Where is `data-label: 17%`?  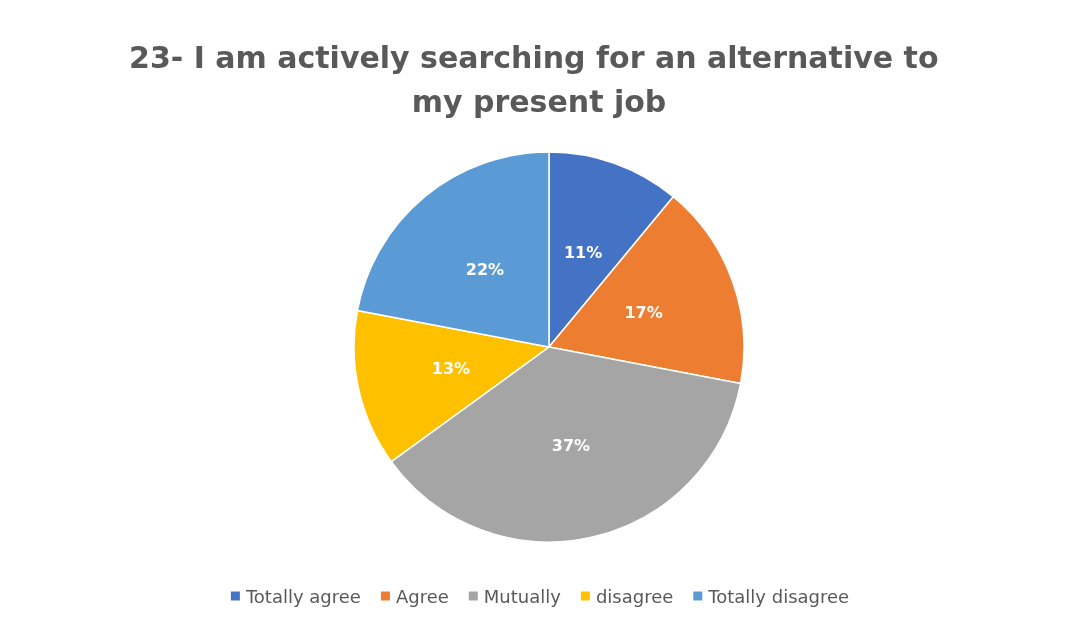
data-label: 17% is located at coordinates (643, 313).